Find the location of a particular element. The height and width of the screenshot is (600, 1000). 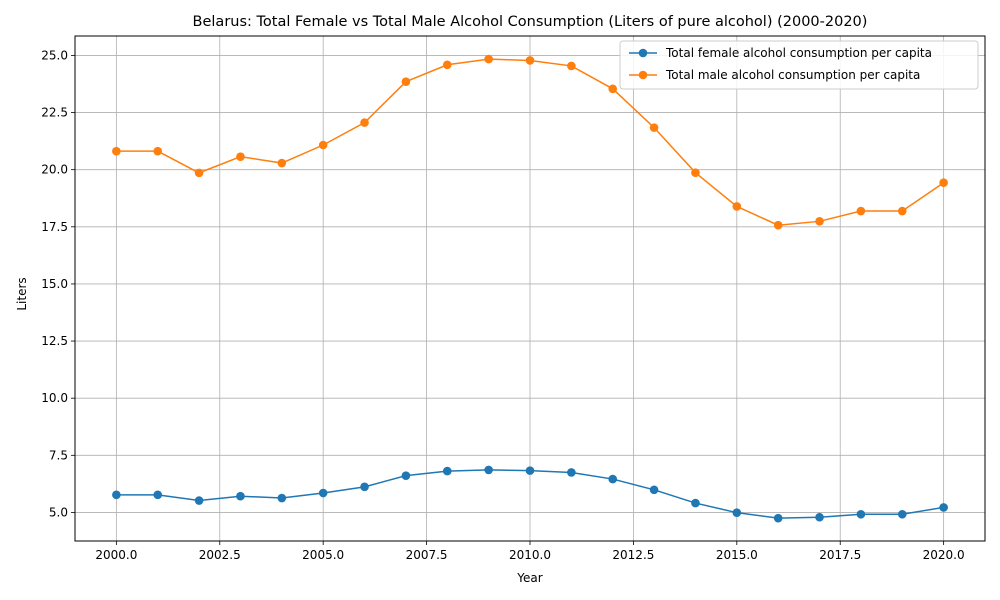

legend-box is located at coordinates (799, 65).